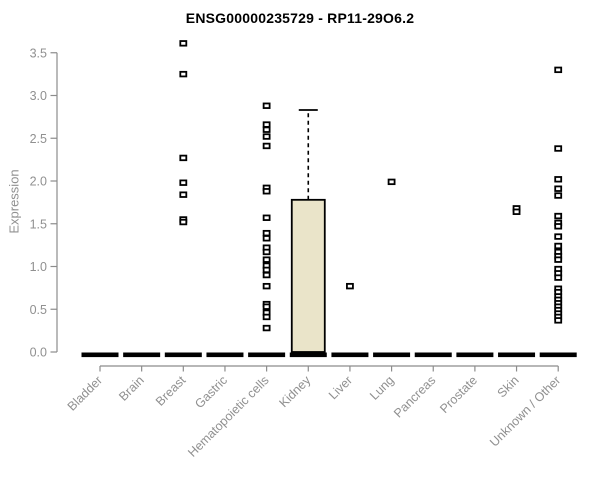 This screenshot has height=500, width=600. Describe the element at coordinates (38, 53) in the screenshot. I see `y-tick-label: 3.5` at that location.